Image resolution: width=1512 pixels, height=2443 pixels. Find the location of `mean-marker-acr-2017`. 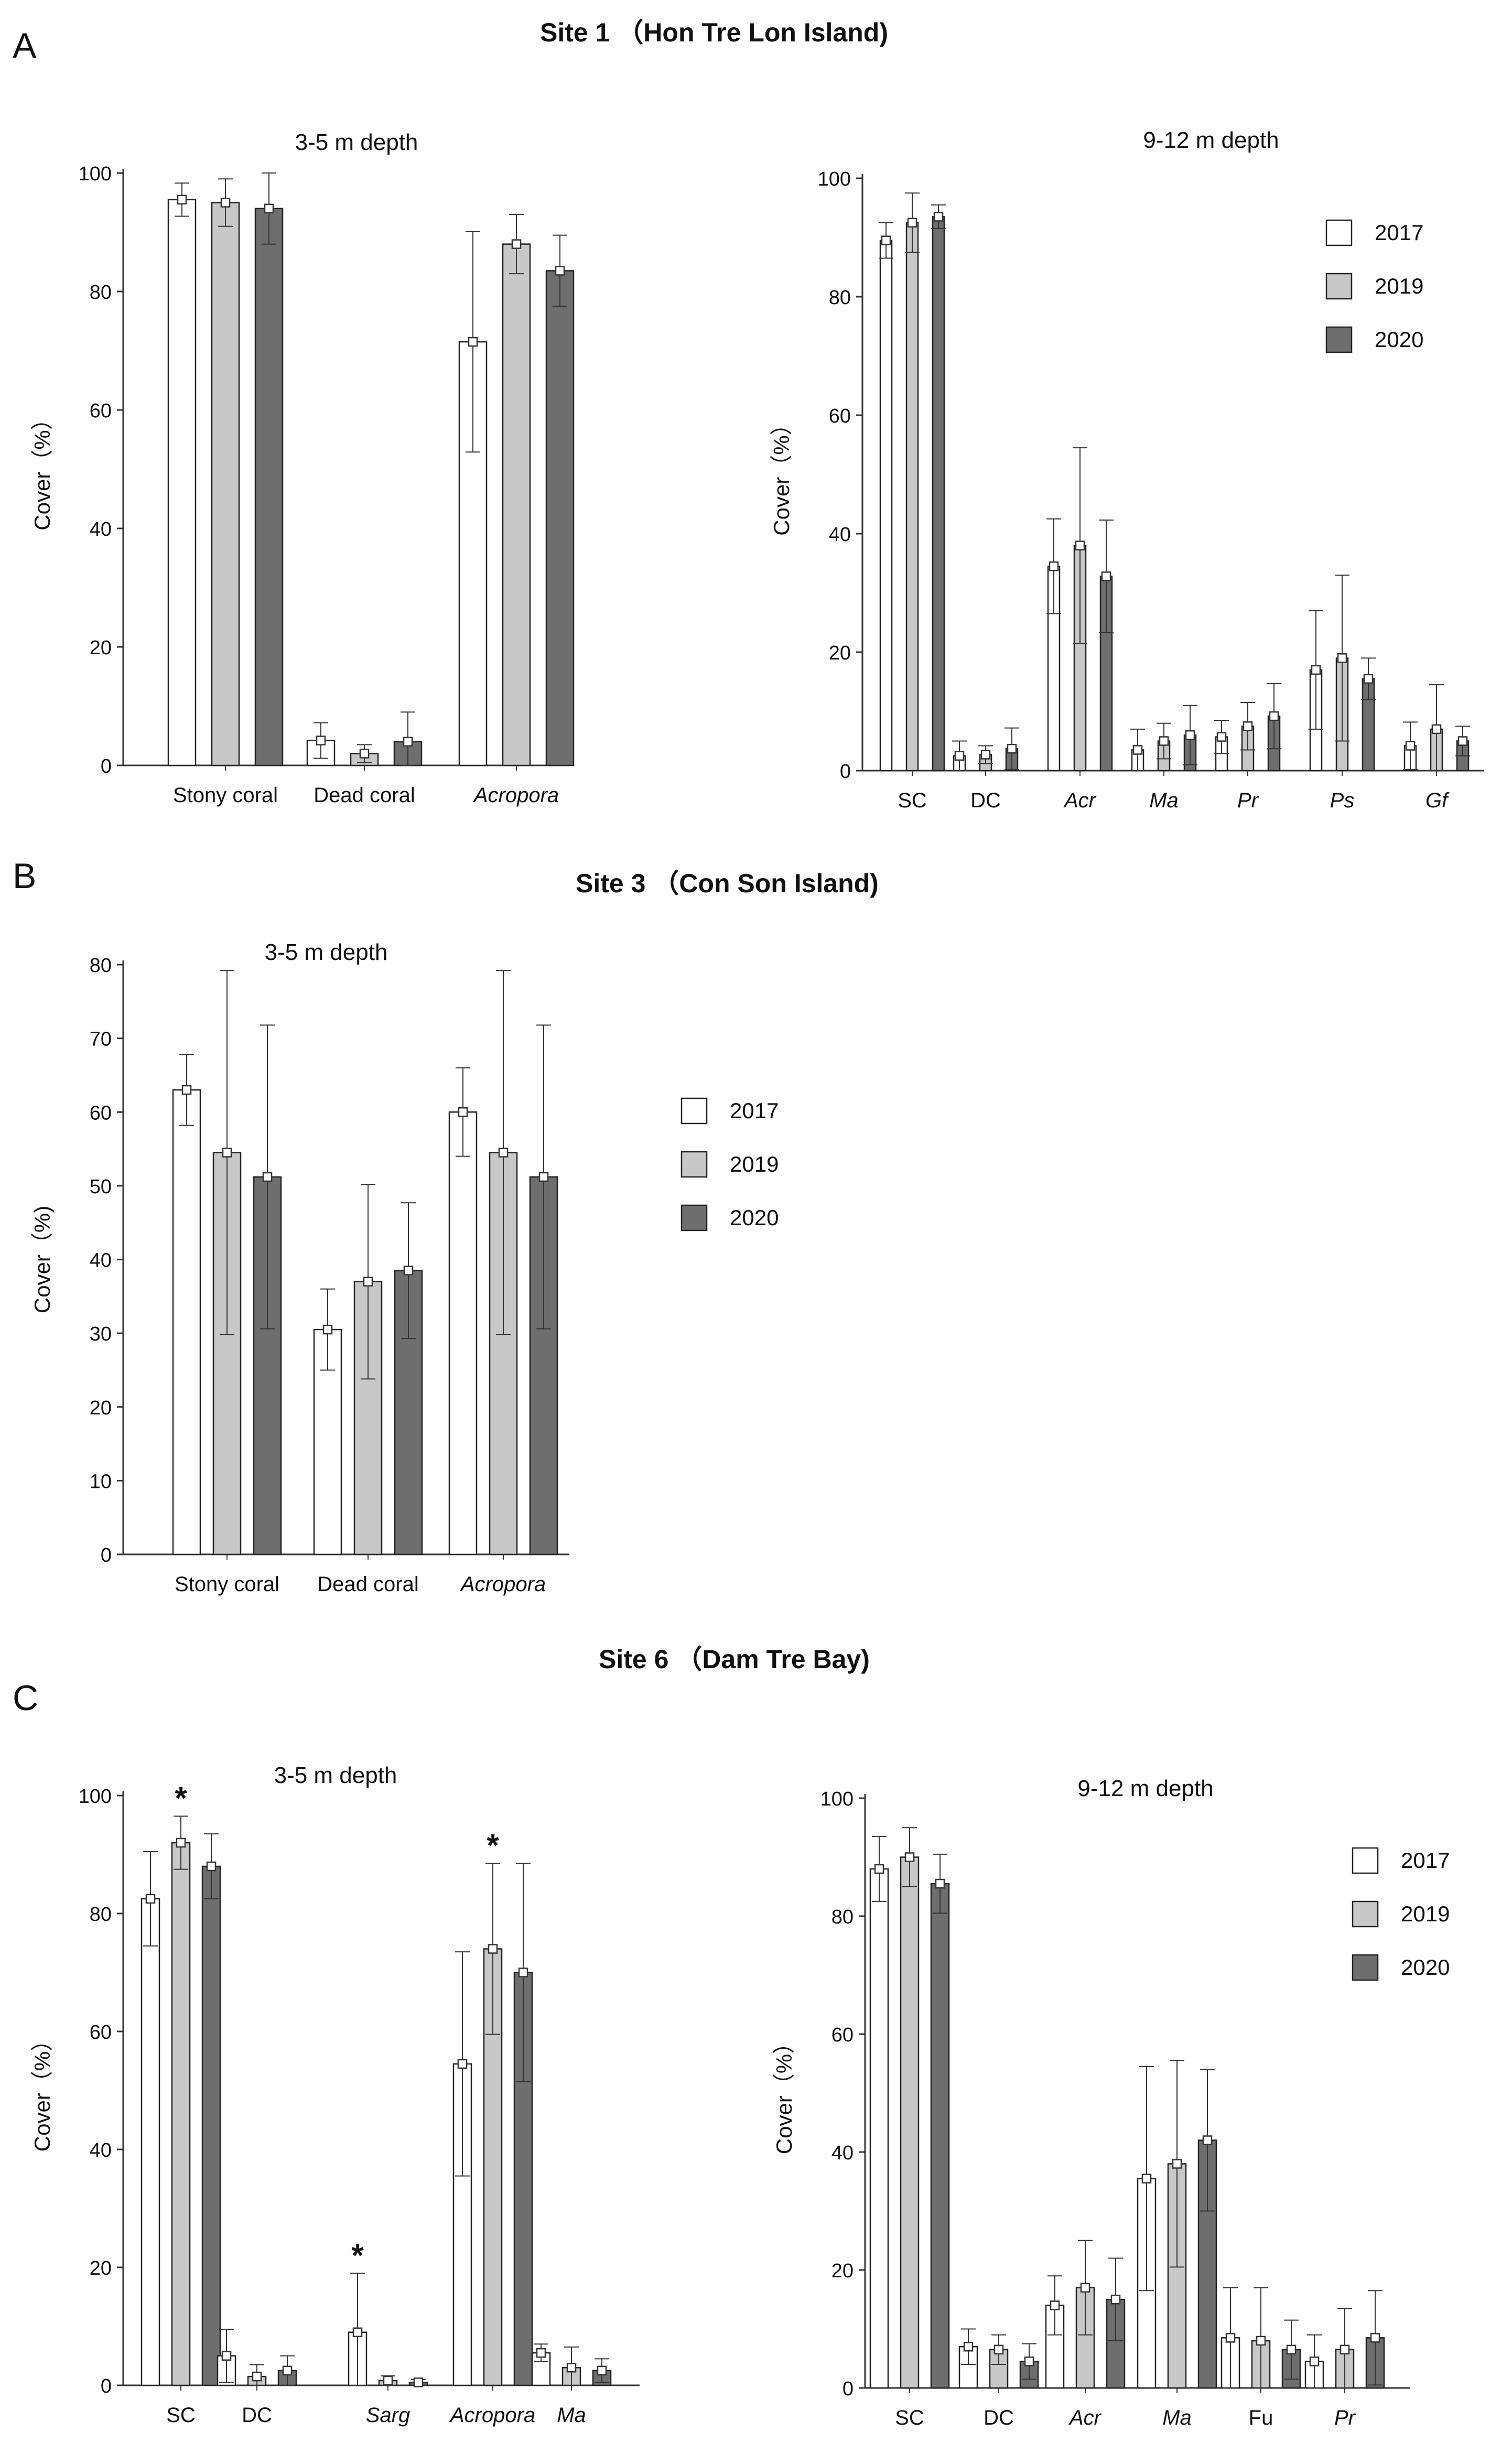

mean-marker-acr-2017 is located at coordinates (1055, 2305).